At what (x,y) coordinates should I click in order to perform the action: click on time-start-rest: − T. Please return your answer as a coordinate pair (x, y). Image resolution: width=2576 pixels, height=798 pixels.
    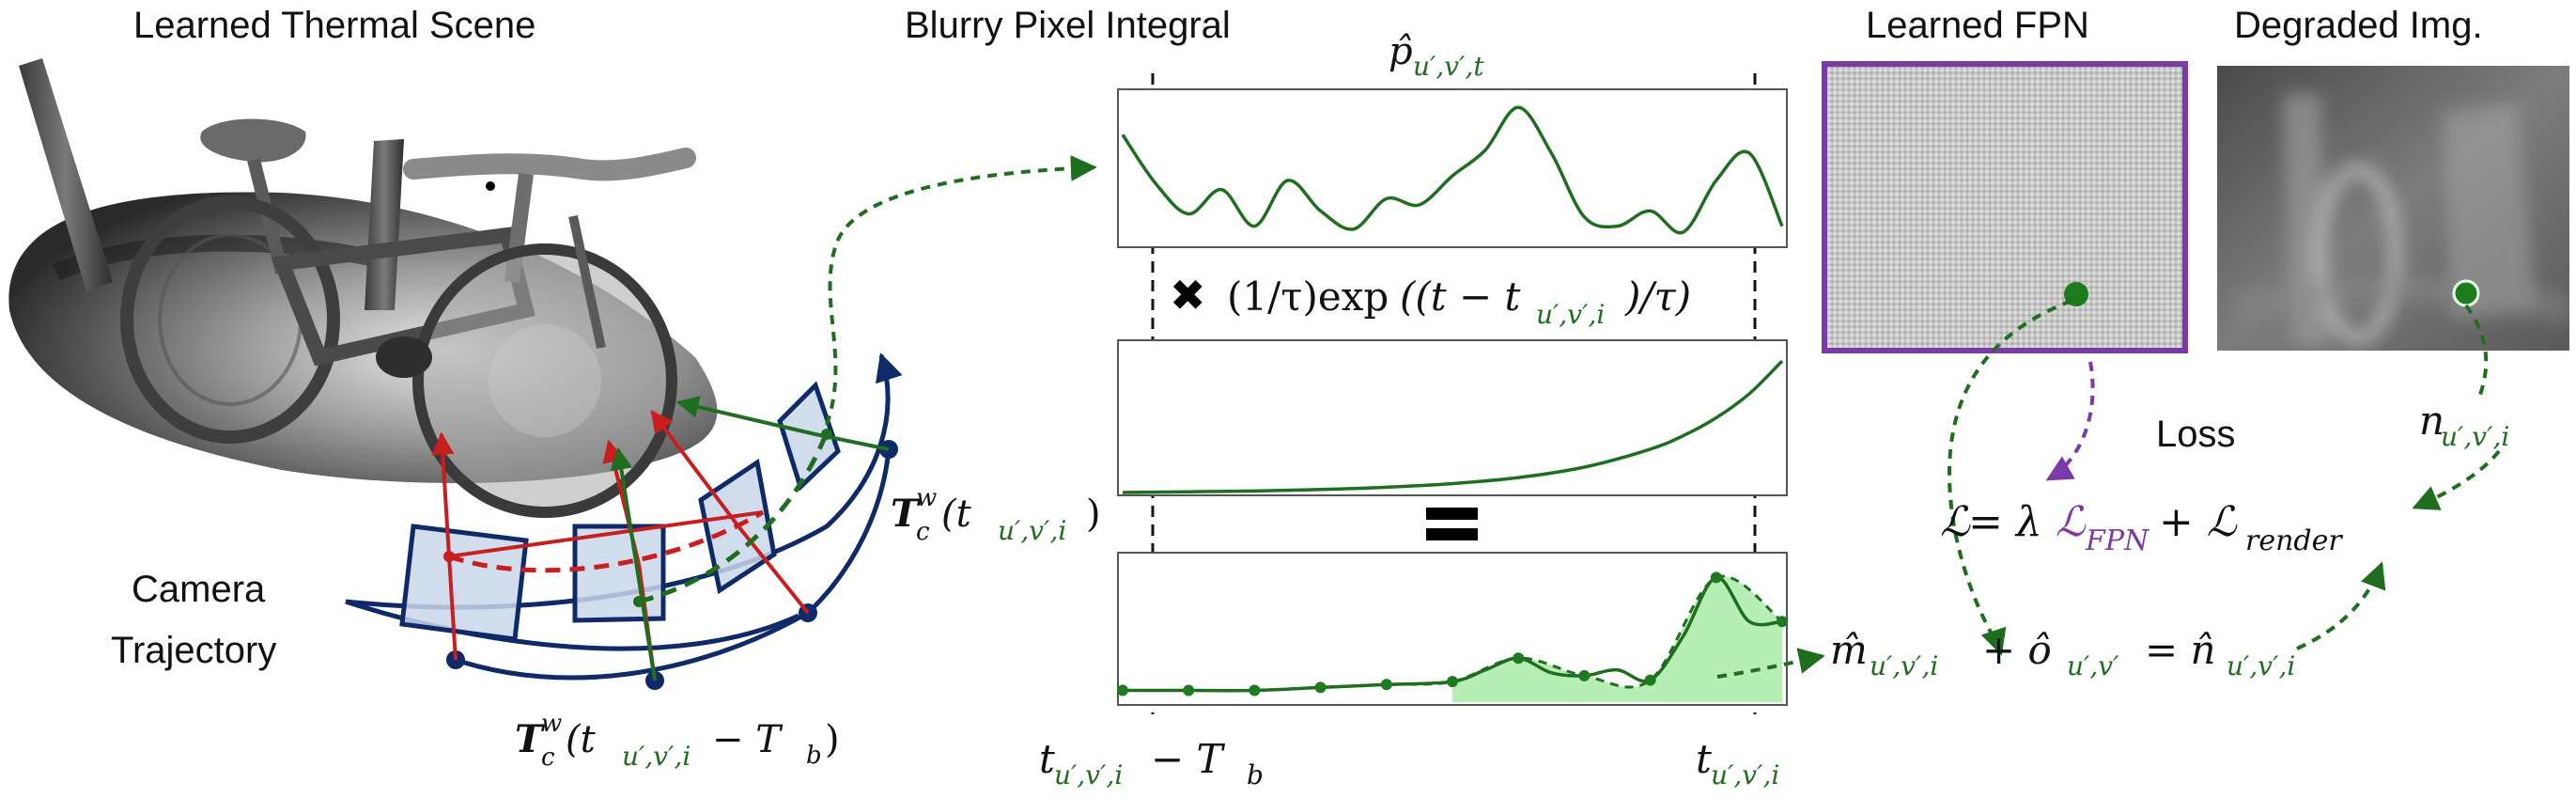
    Looking at the image, I should click on (1189, 759).